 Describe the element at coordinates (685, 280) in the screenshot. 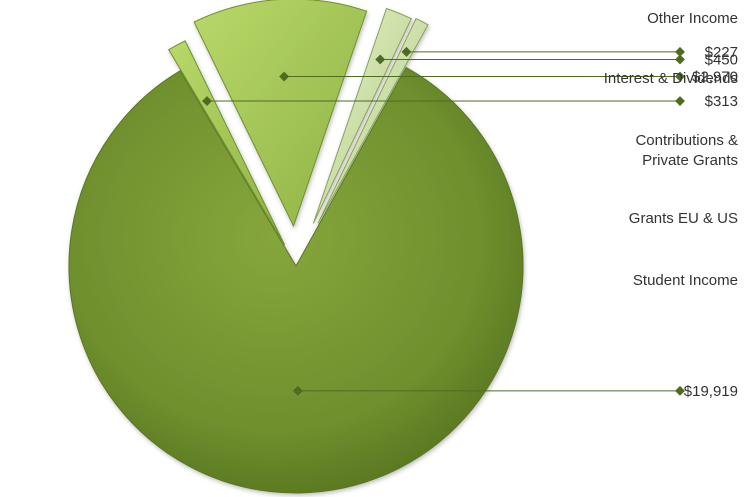

I see `slice-label: Student Income` at that location.